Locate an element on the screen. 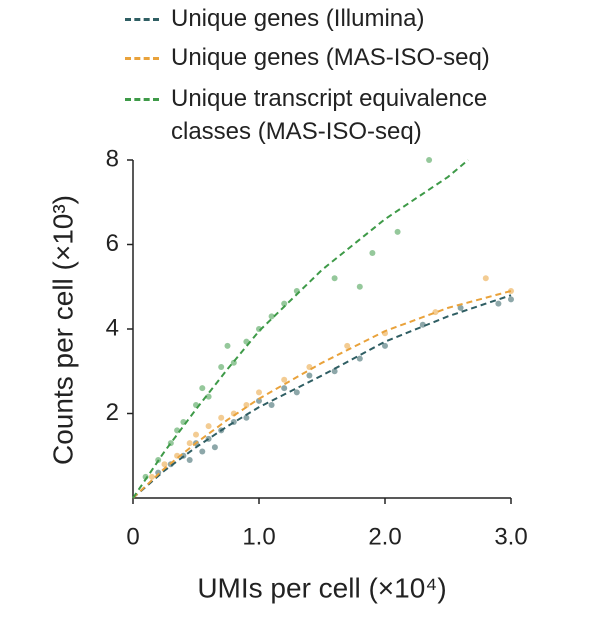  legend-label: Unique genes (Illumina) is located at coordinates (298, 18).